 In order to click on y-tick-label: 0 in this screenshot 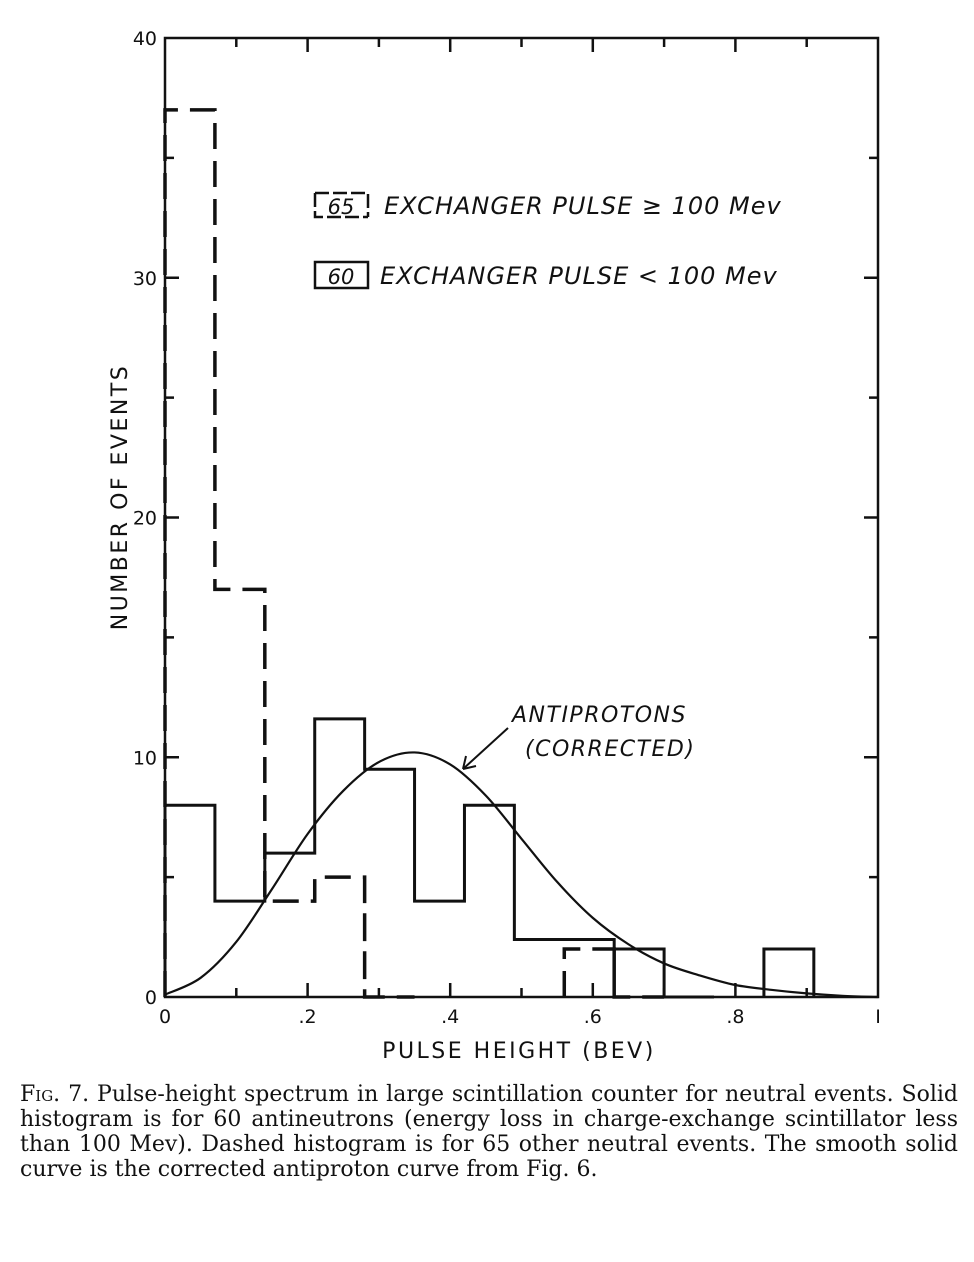, I will do `click(151, 998)`.